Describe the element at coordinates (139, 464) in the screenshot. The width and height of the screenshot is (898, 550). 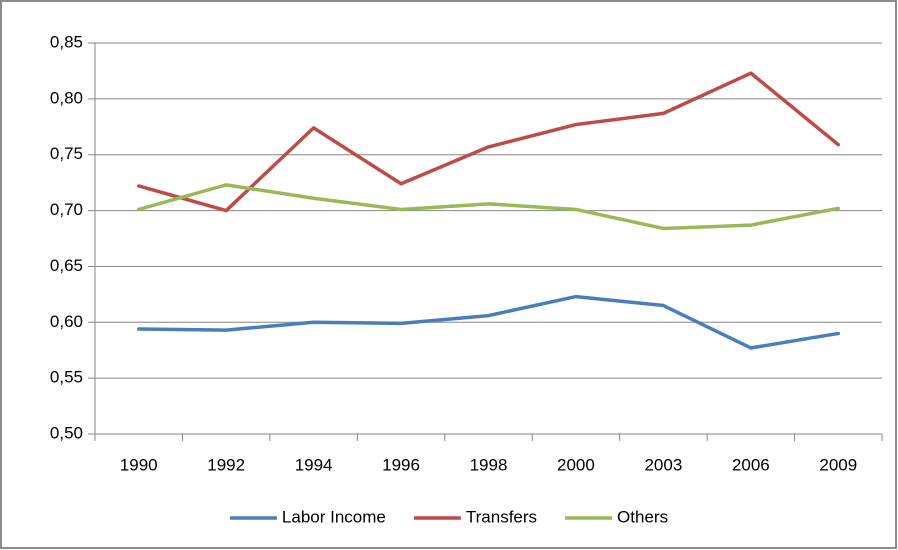
I see `x-tick-label: 1990` at that location.